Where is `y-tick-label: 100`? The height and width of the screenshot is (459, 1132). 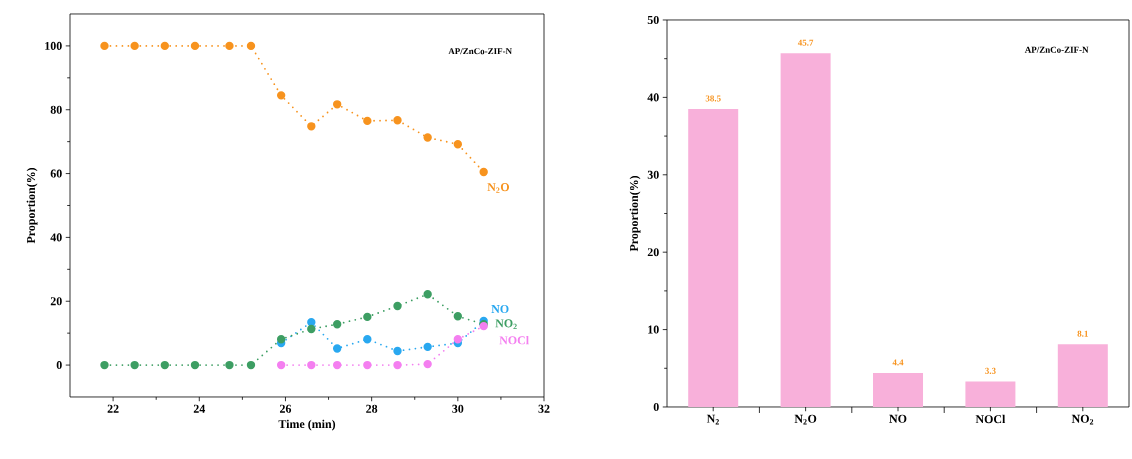
y-tick-label: 100 is located at coordinates (53, 45).